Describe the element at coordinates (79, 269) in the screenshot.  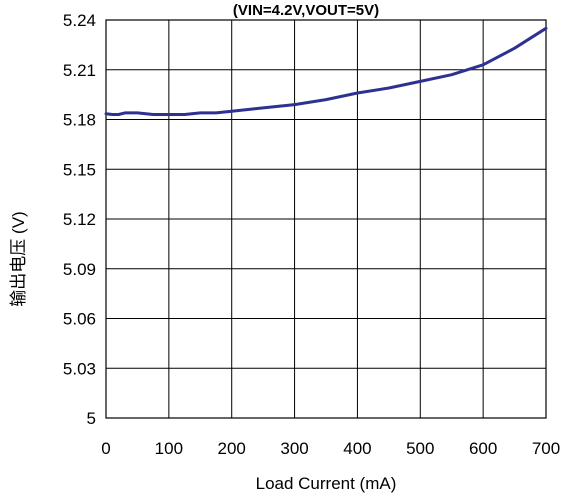
I see `y-tick-label: 5.09` at that location.